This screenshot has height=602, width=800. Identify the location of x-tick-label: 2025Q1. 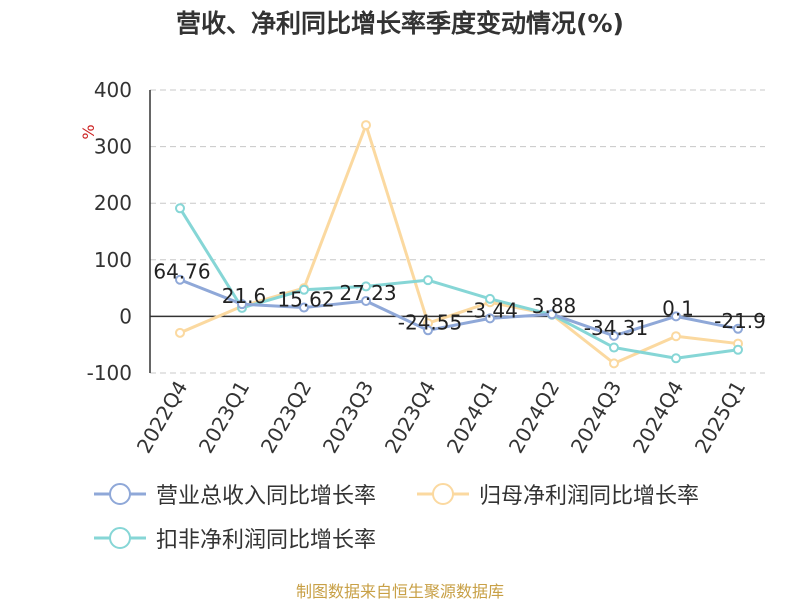
(720, 417).